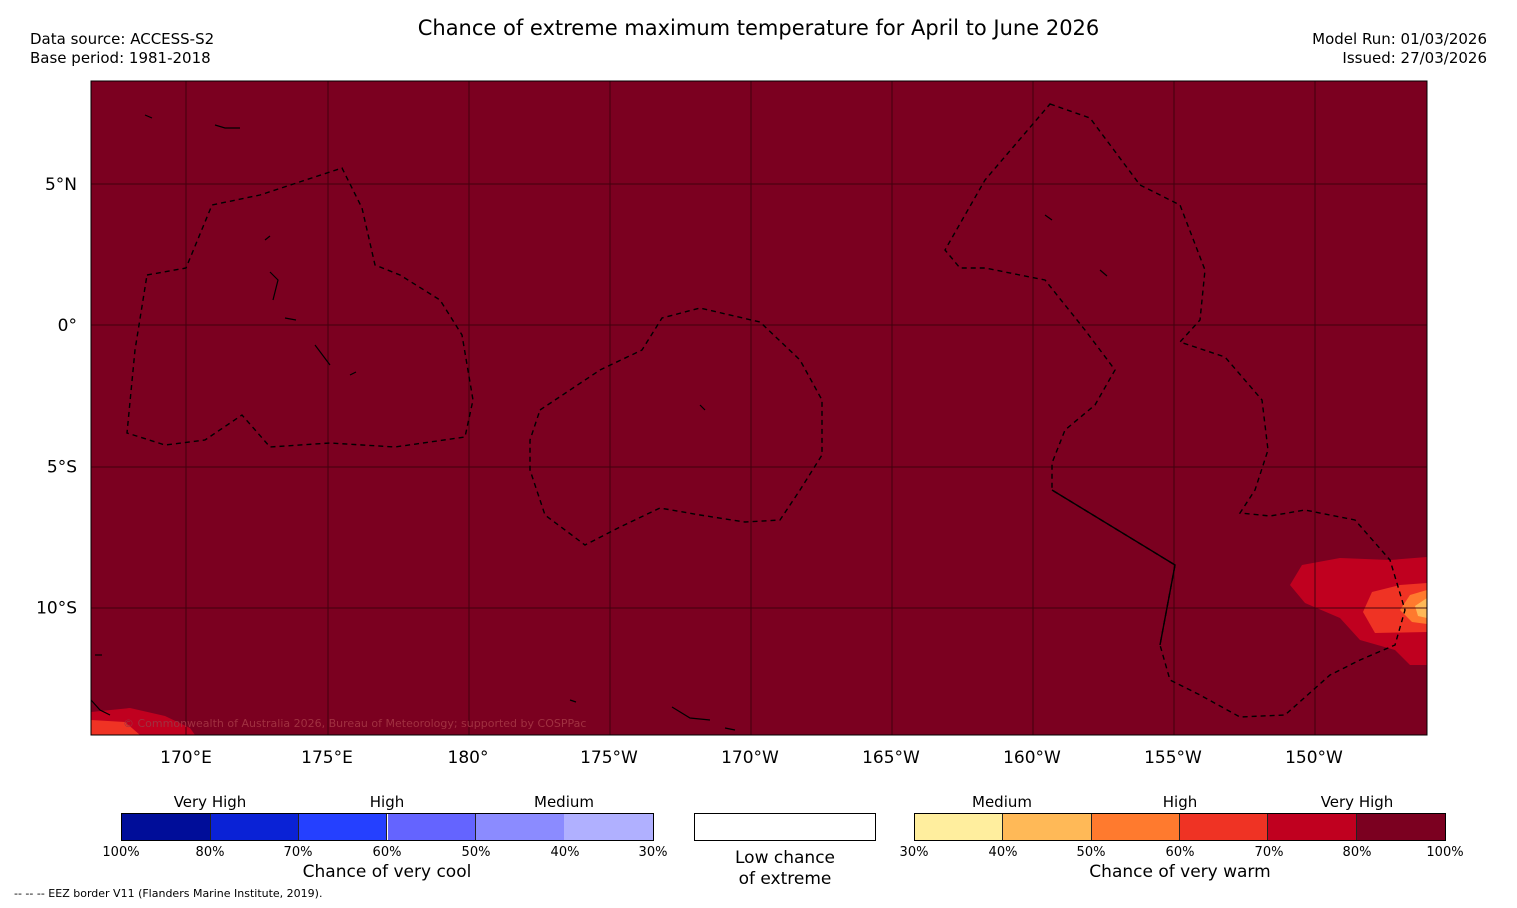  What do you see at coordinates (1091, 852) in the screenshot?
I see `warm-tick: 50%` at bounding box center [1091, 852].